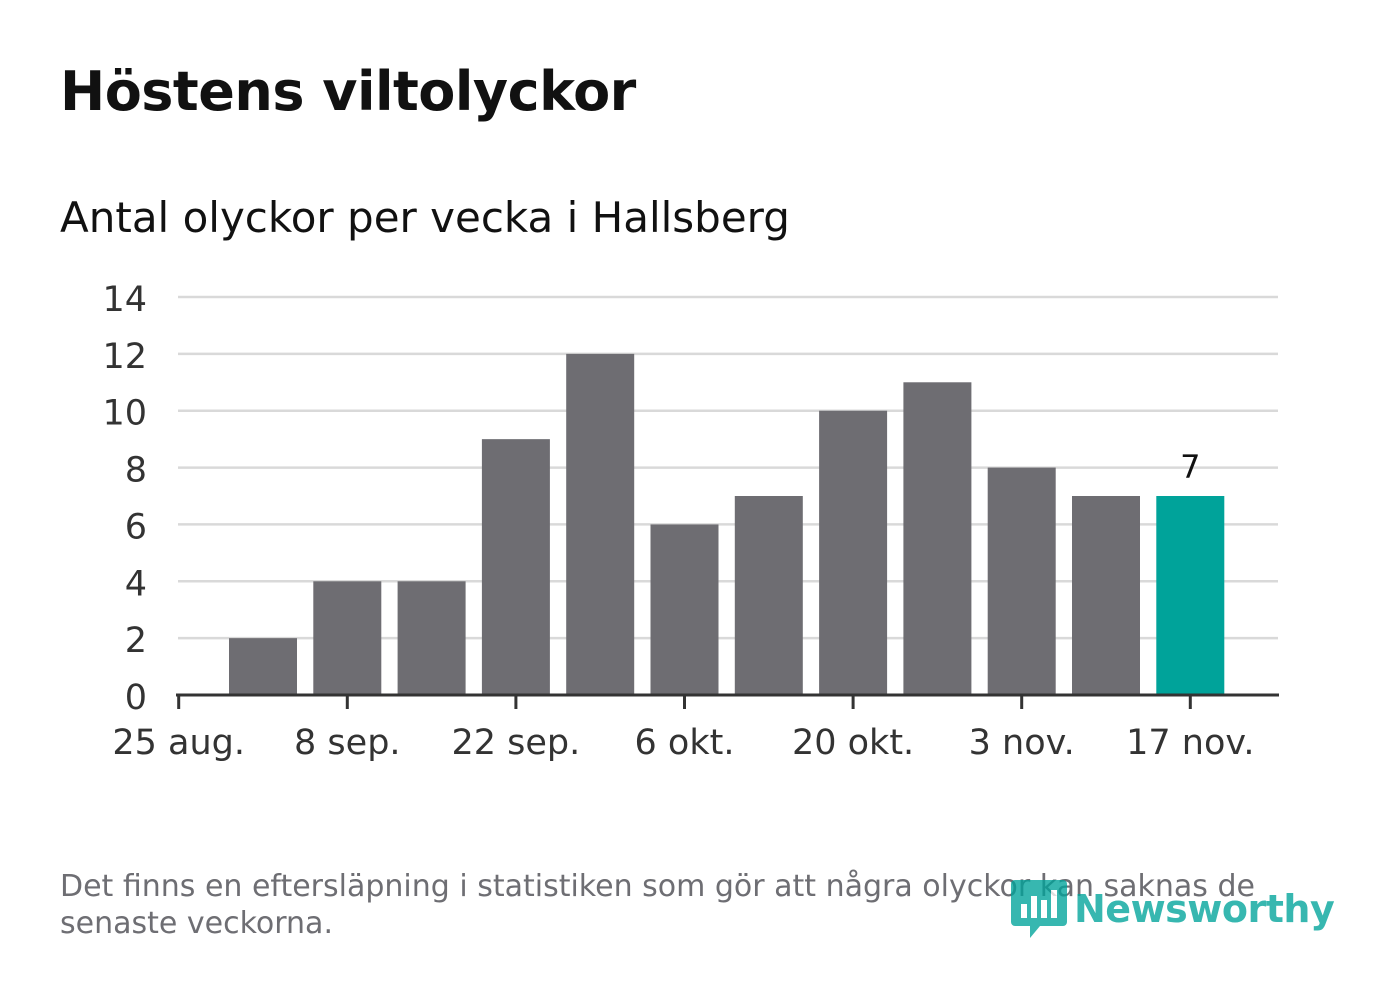  I want to click on y-tick-label: 14, so click(124, 300).